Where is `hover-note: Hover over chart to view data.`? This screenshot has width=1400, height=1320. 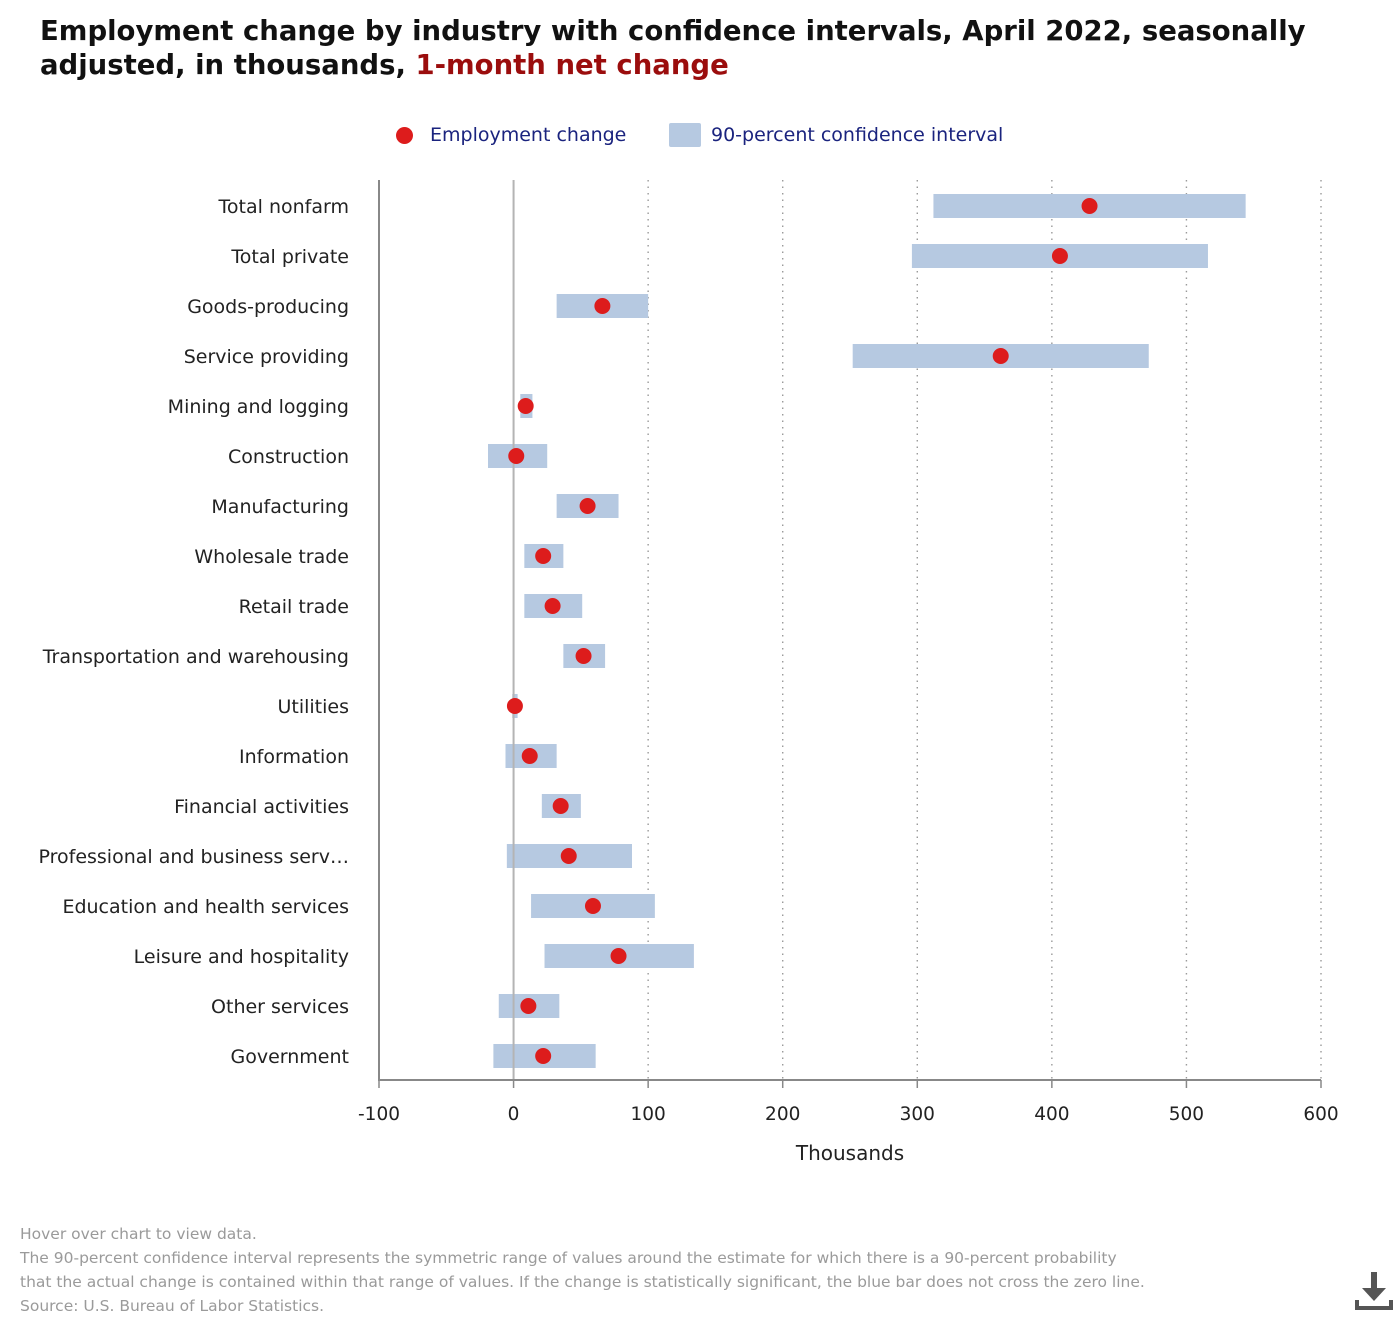 hover-note: Hover over chart to view data. is located at coordinates (138, 1234).